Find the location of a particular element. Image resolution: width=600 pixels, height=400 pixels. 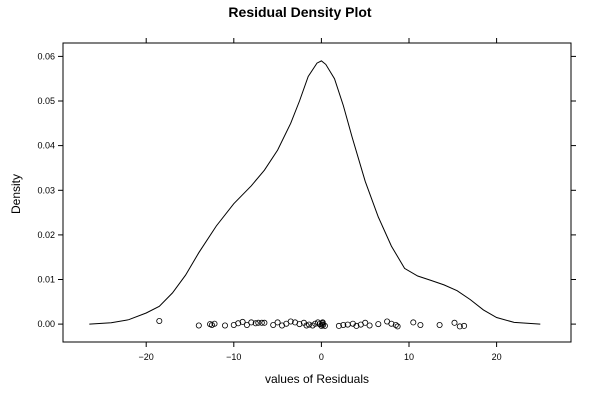

x-tick-label: −10 is located at coordinates (233, 357).